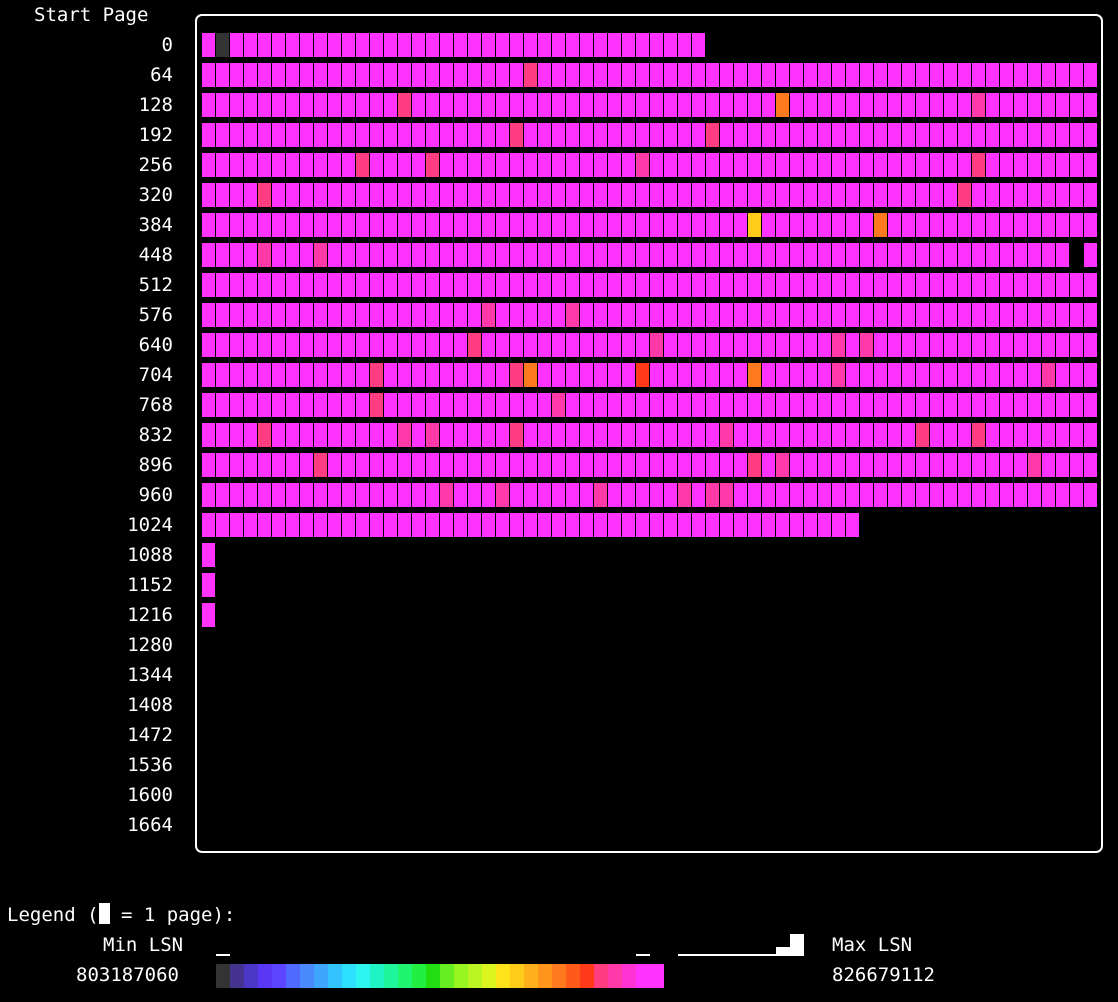 The width and height of the screenshot is (1118, 1002). I want to click on row-label-704: 704, so click(155, 375).